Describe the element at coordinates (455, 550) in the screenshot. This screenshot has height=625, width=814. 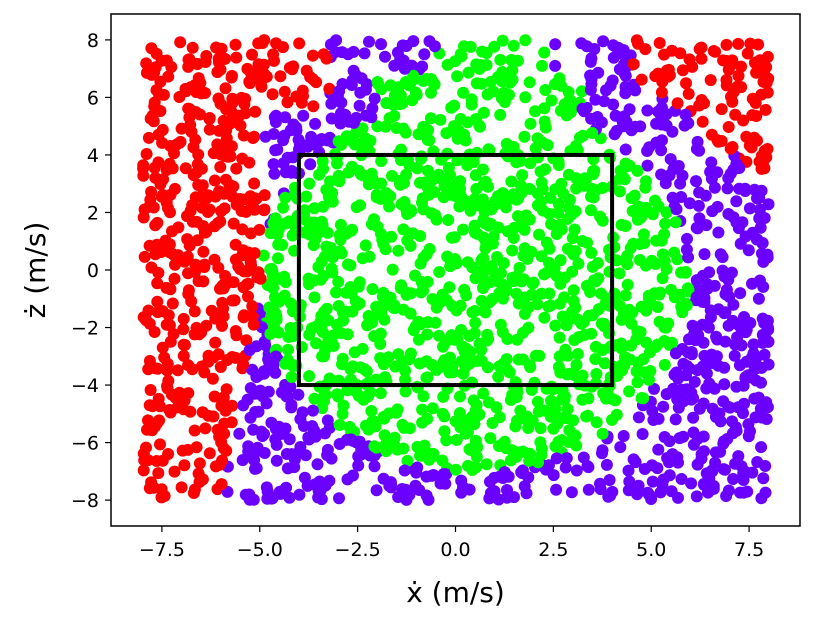
I see `x-tick-label: 0.0` at that location.